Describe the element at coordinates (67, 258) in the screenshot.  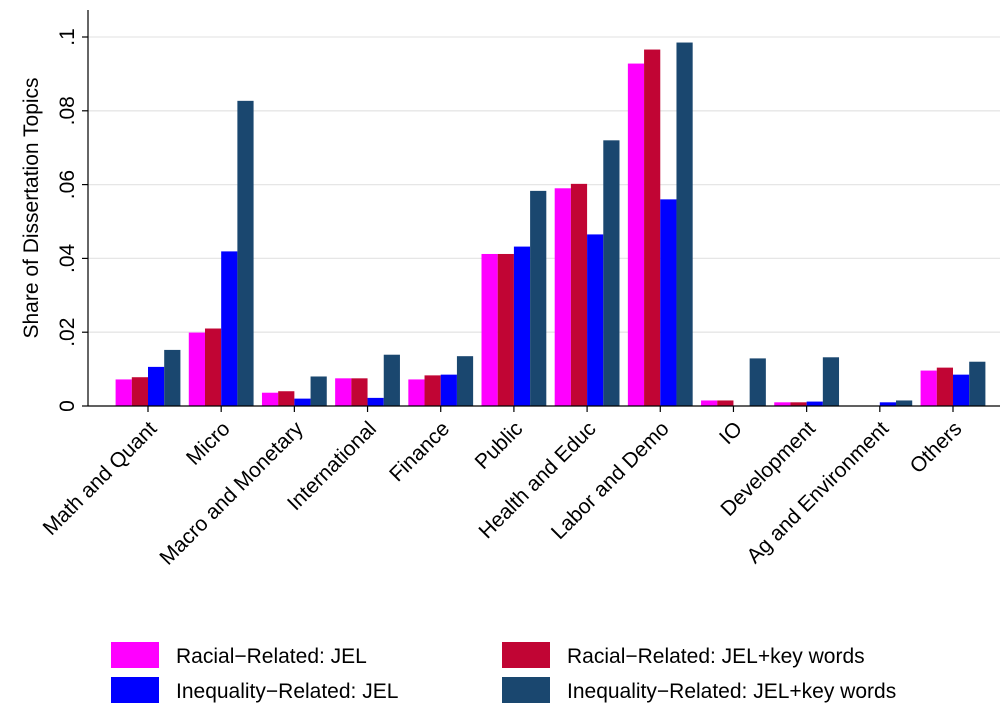
I see `y-tick-label: .04` at that location.